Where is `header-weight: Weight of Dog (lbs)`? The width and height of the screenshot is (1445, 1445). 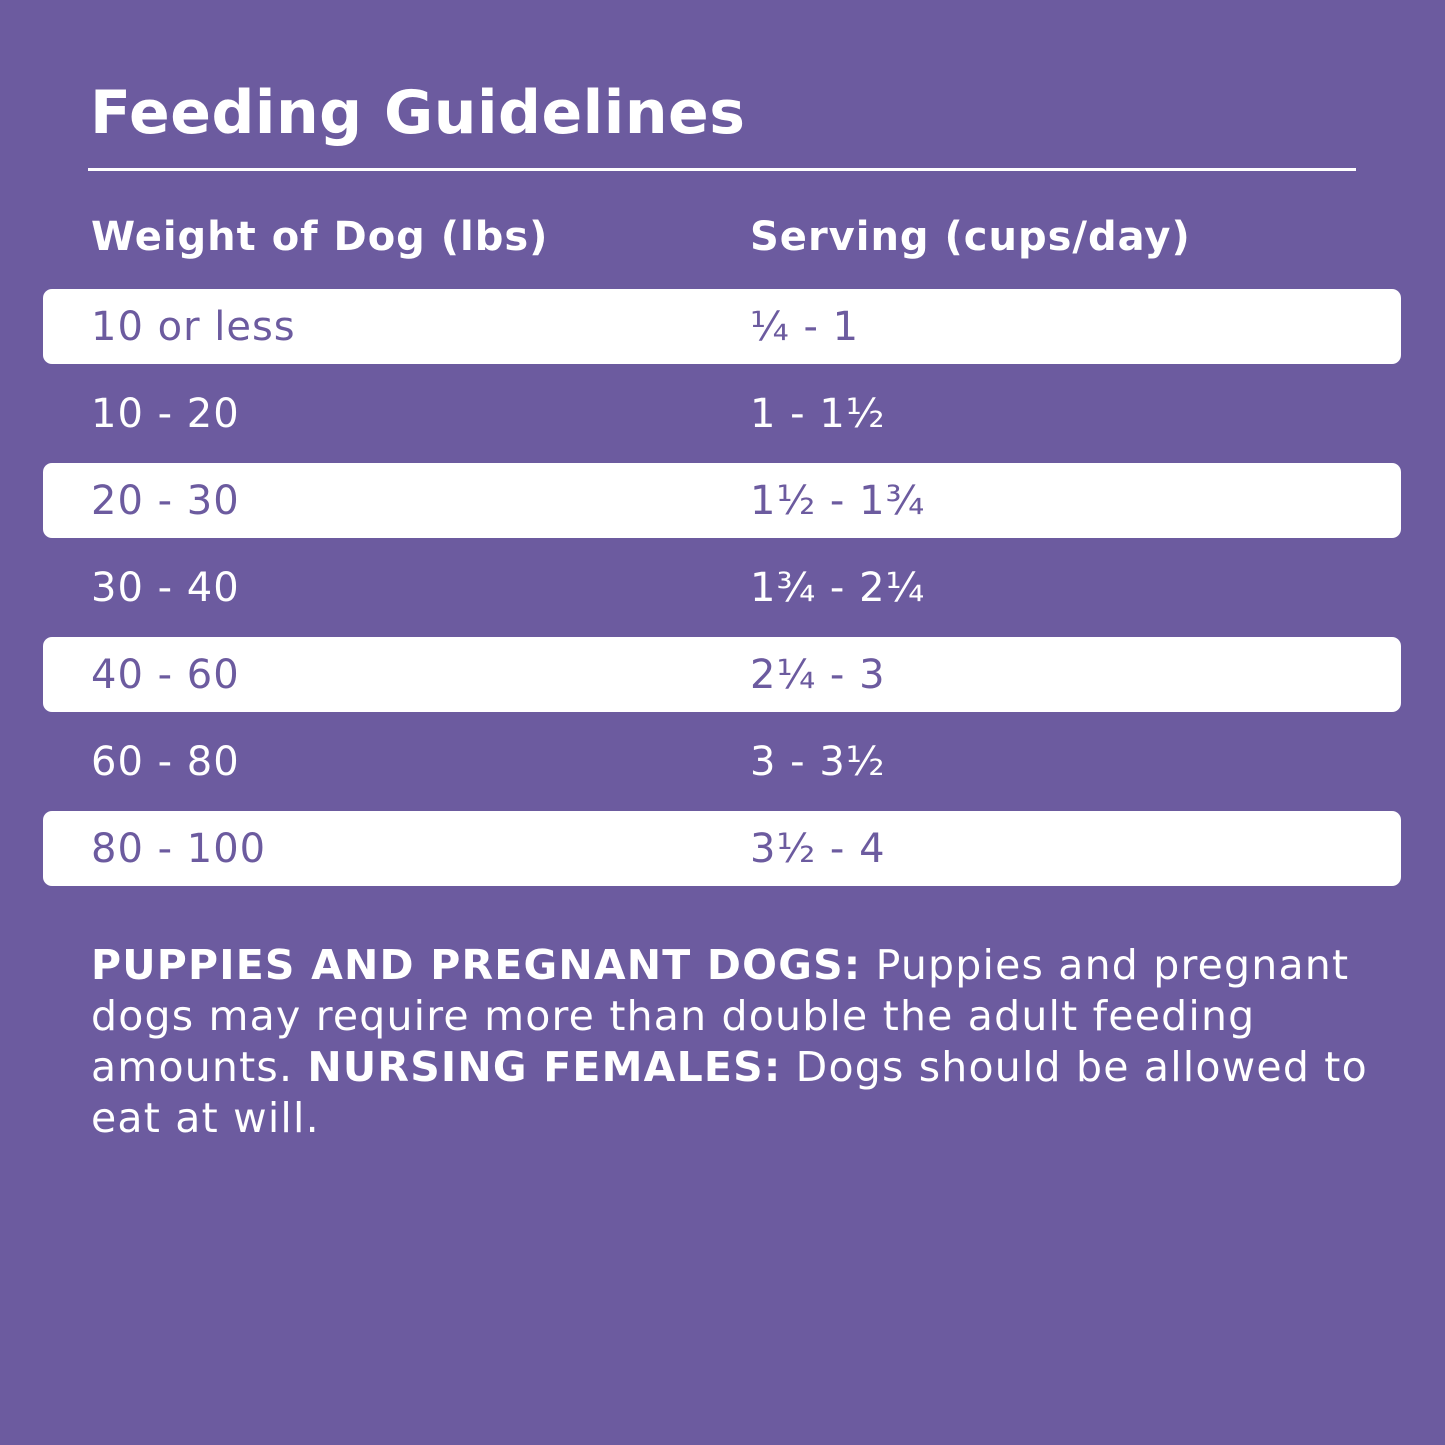
header-weight: Weight of Dog (lbs) is located at coordinates (320, 237).